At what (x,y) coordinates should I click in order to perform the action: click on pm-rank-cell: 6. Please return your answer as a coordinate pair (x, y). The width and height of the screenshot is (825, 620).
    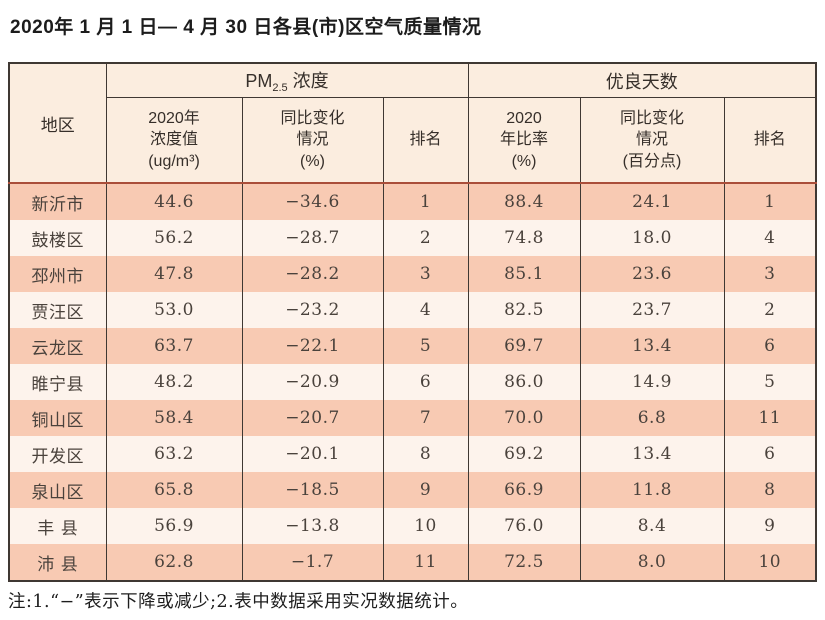
    Looking at the image, I should click on (425, 382).